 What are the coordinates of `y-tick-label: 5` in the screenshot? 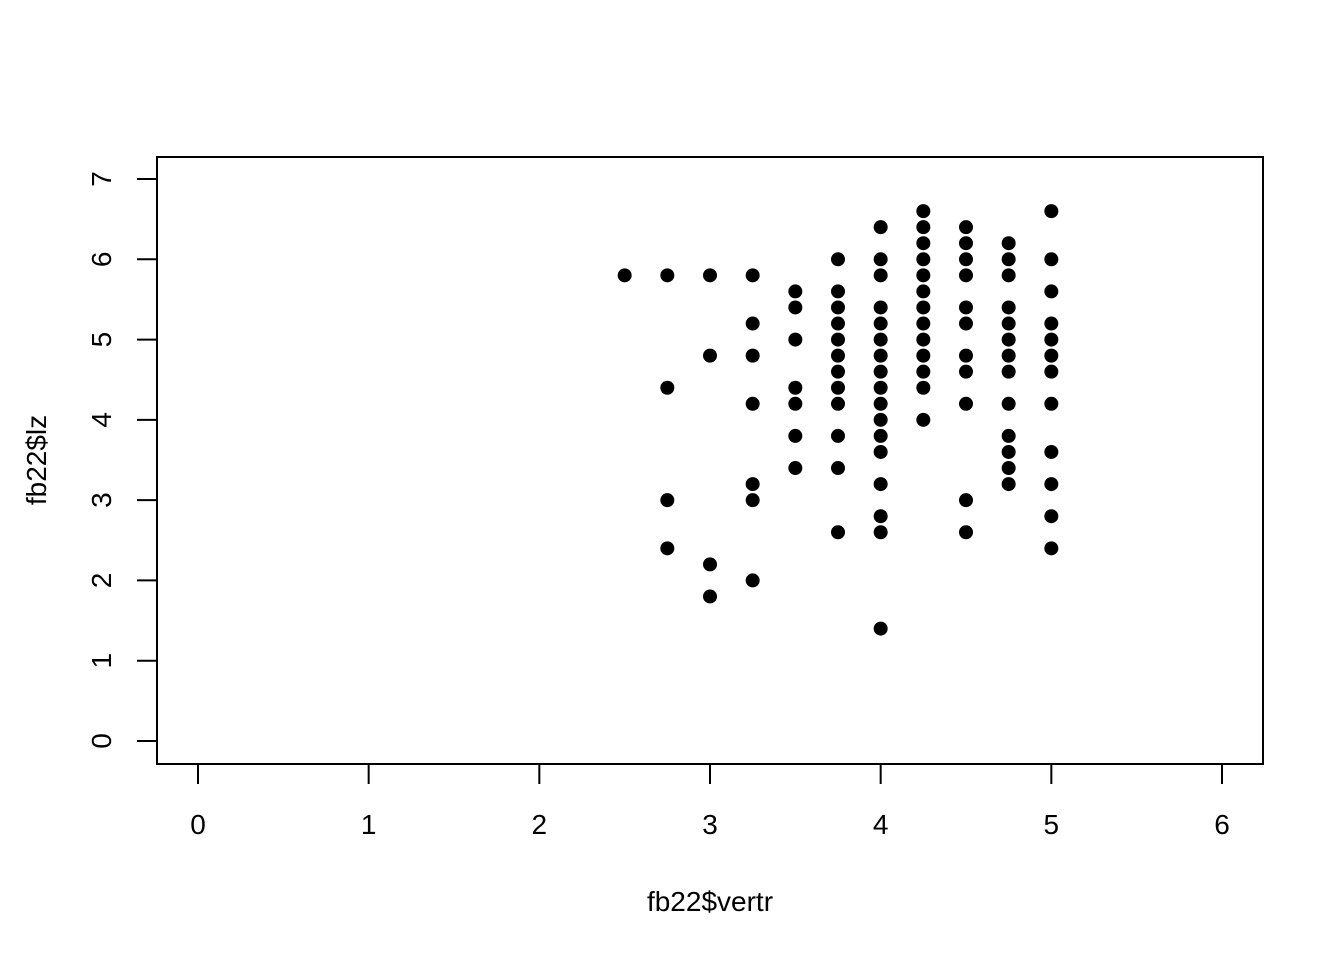 It's located at (101, 340).